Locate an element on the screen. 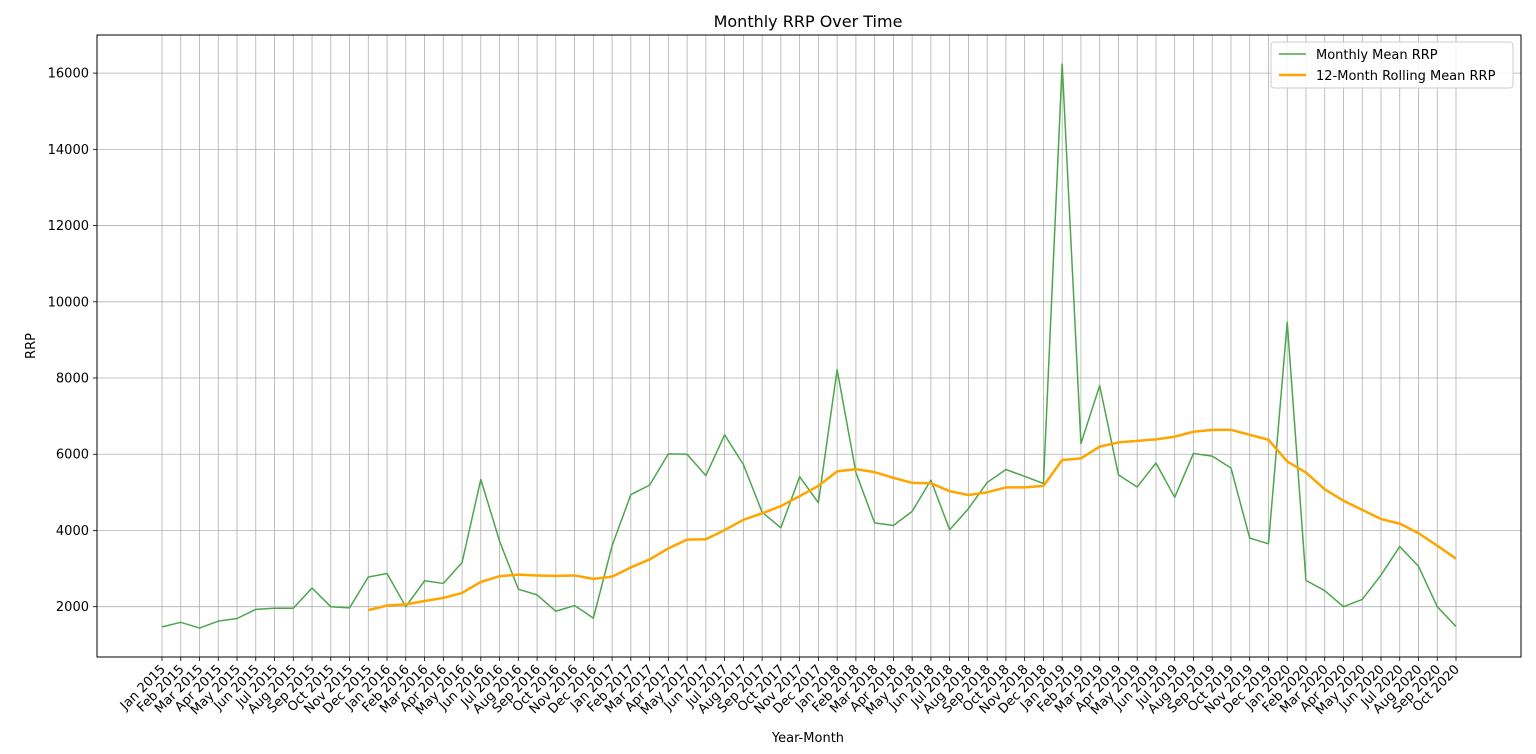  y-tick-label: 8000 is located at coordinates (72, 379).